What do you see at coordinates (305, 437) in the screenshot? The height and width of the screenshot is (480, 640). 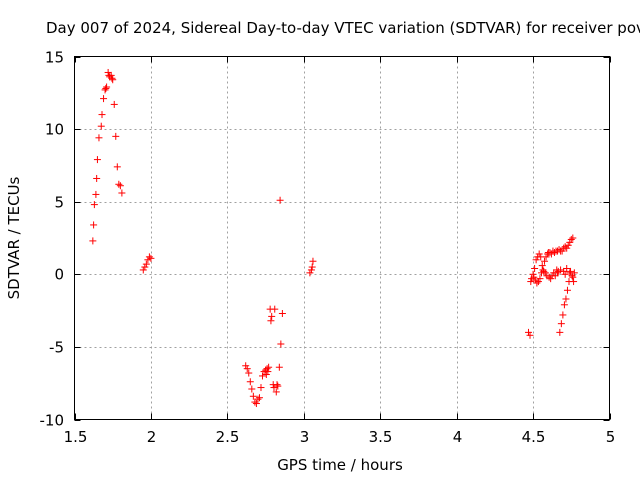 I see `x-tick-label: 3` at bounding box center [305, 437].